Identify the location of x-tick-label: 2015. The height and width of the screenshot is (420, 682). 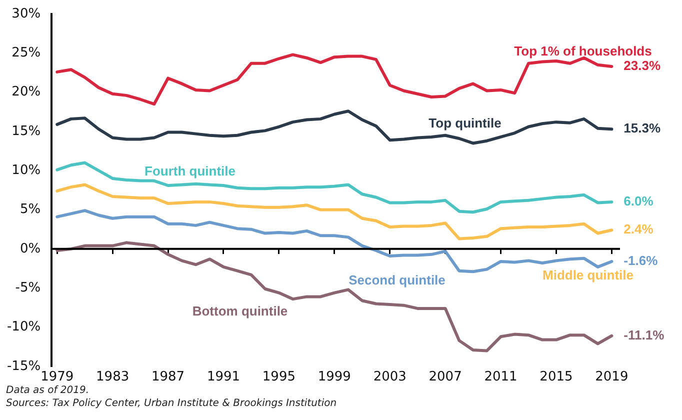
(556, 377).